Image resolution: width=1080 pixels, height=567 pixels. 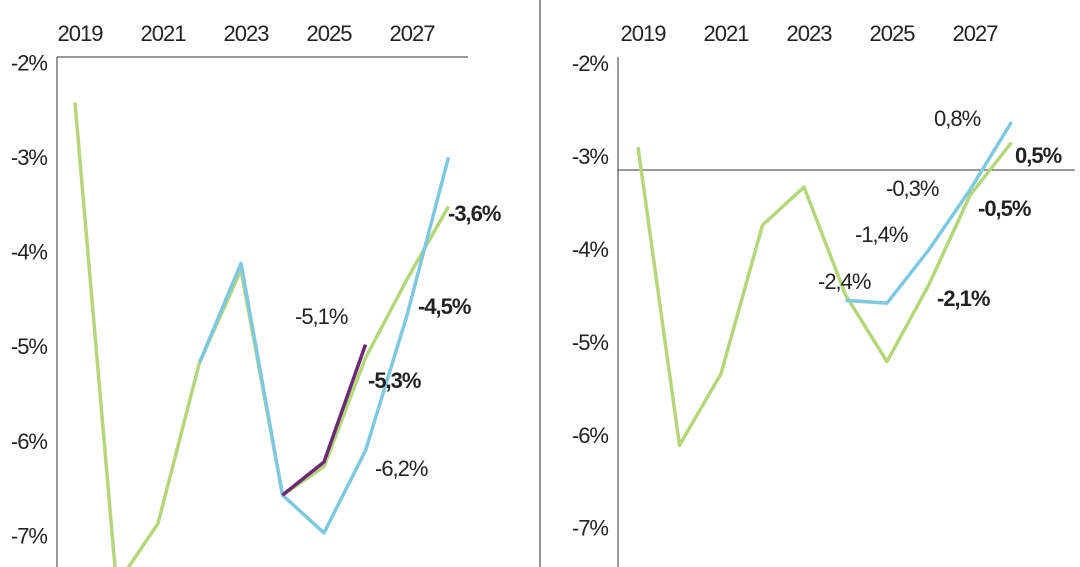 What do you see at coordinates (1038, 155) in the screenshot?
I see `annotation: 0,5%` at bounding box center [1038, 155].